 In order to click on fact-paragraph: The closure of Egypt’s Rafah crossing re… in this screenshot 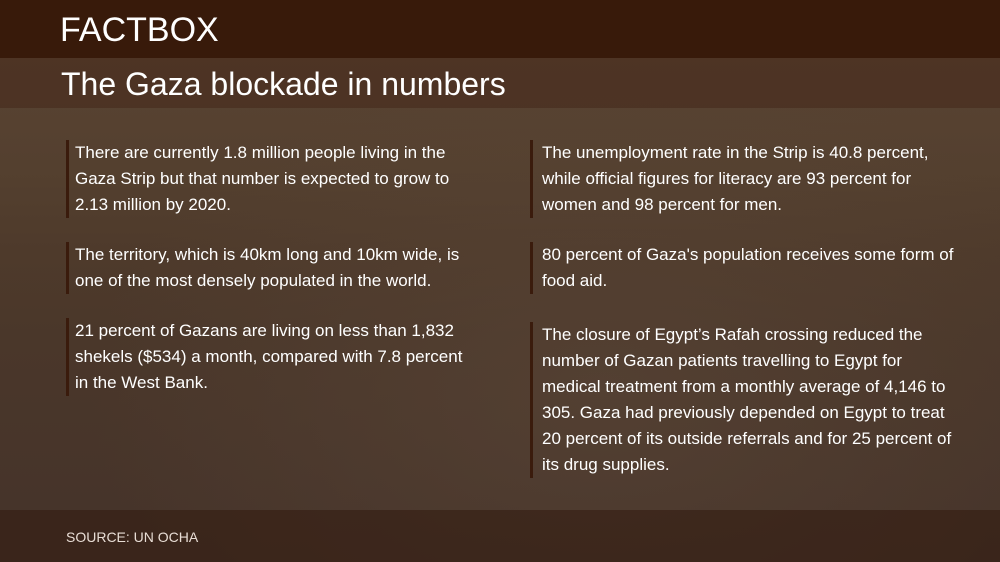, I will do `click(742, 400)`.